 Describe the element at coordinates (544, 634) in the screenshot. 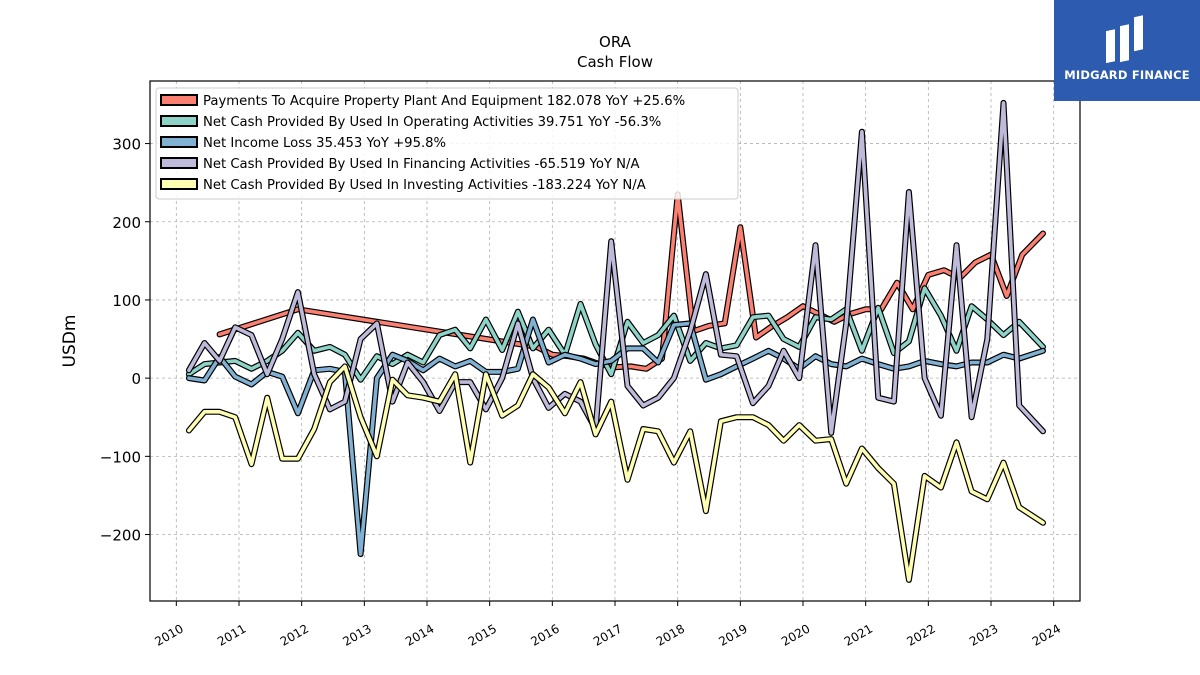

I see `x-tick-label: 2016` at that location.